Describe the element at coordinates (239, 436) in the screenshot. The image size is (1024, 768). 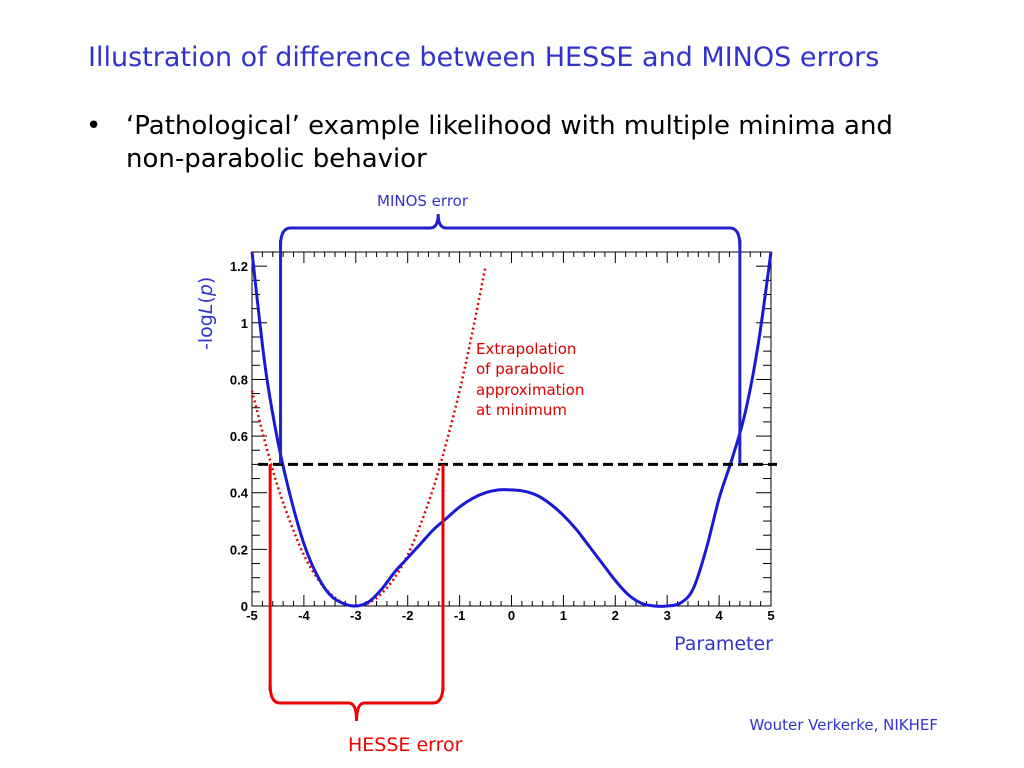
I see `y-tick-label: 0.6` at that location.